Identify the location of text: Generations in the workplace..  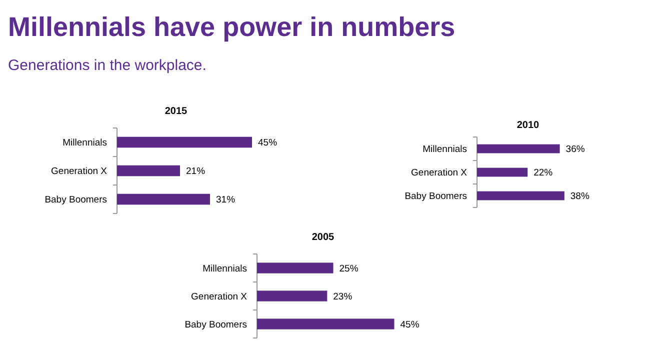
(107, 65).